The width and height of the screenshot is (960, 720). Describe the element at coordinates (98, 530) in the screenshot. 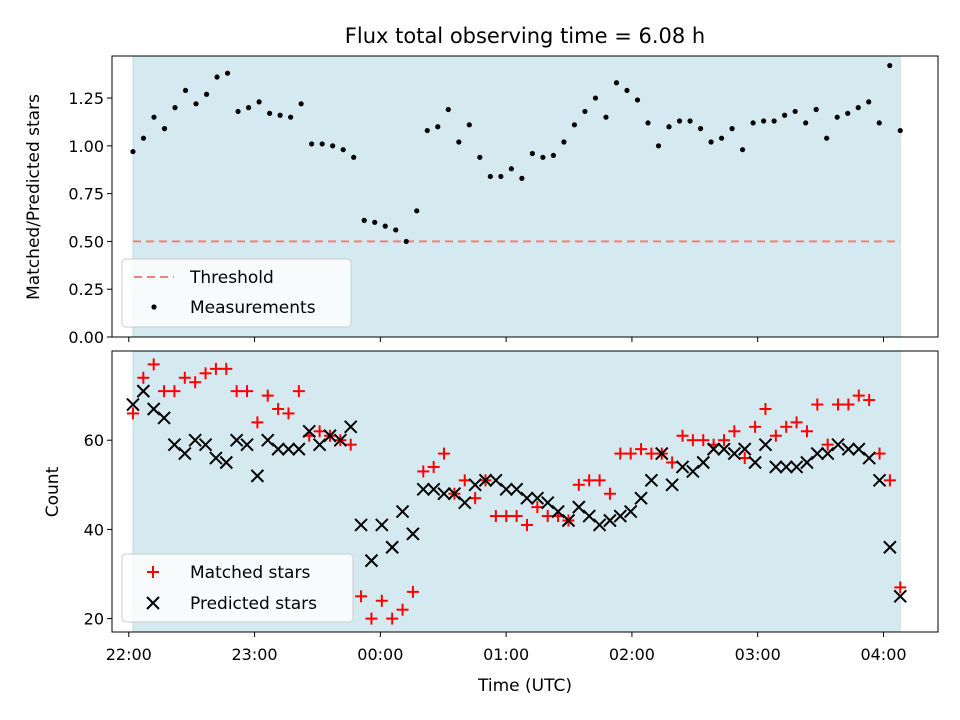

I see `bottom-y-axis: 20 40 60` at that location.